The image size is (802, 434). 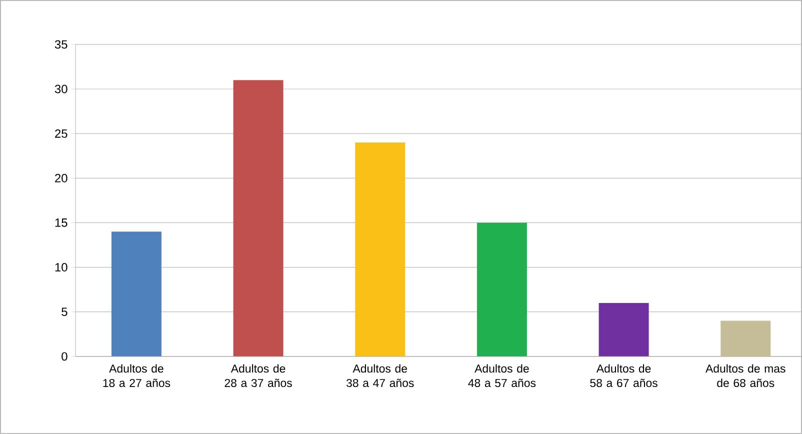 What do you see at coordinates (502, 376) in the screenshot?
I see `x-tick-label: Adultos de 48 a 57 años` at bounding box center [502, 376].